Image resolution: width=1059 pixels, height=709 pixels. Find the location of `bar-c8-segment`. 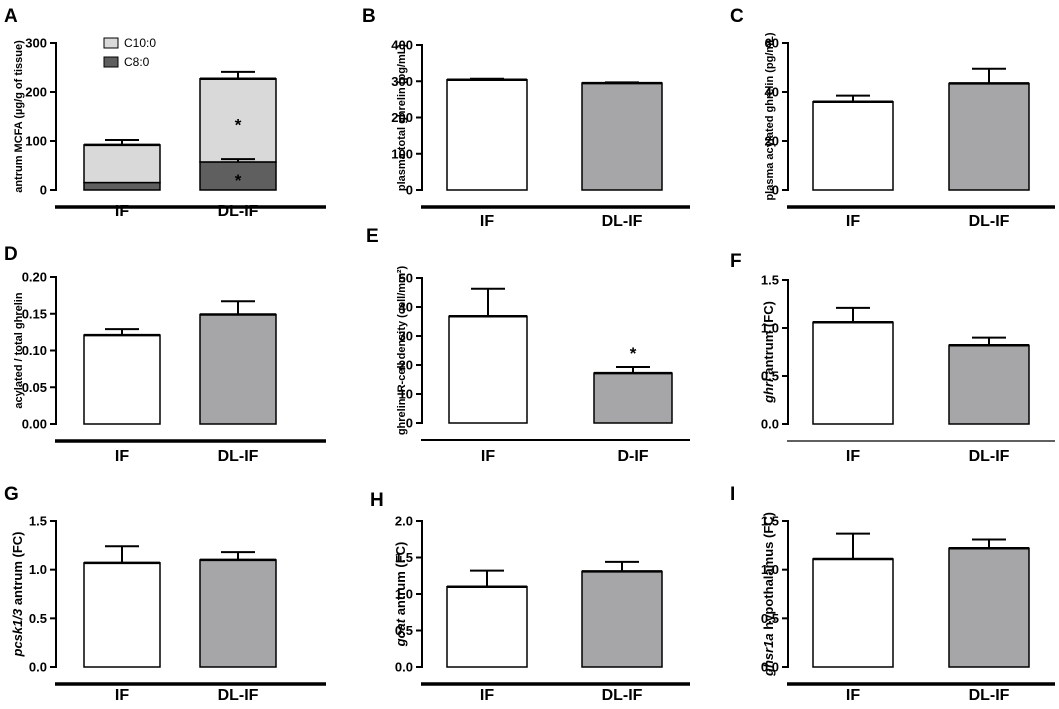

bar-c8-segment is located at coordinates (238, 176).